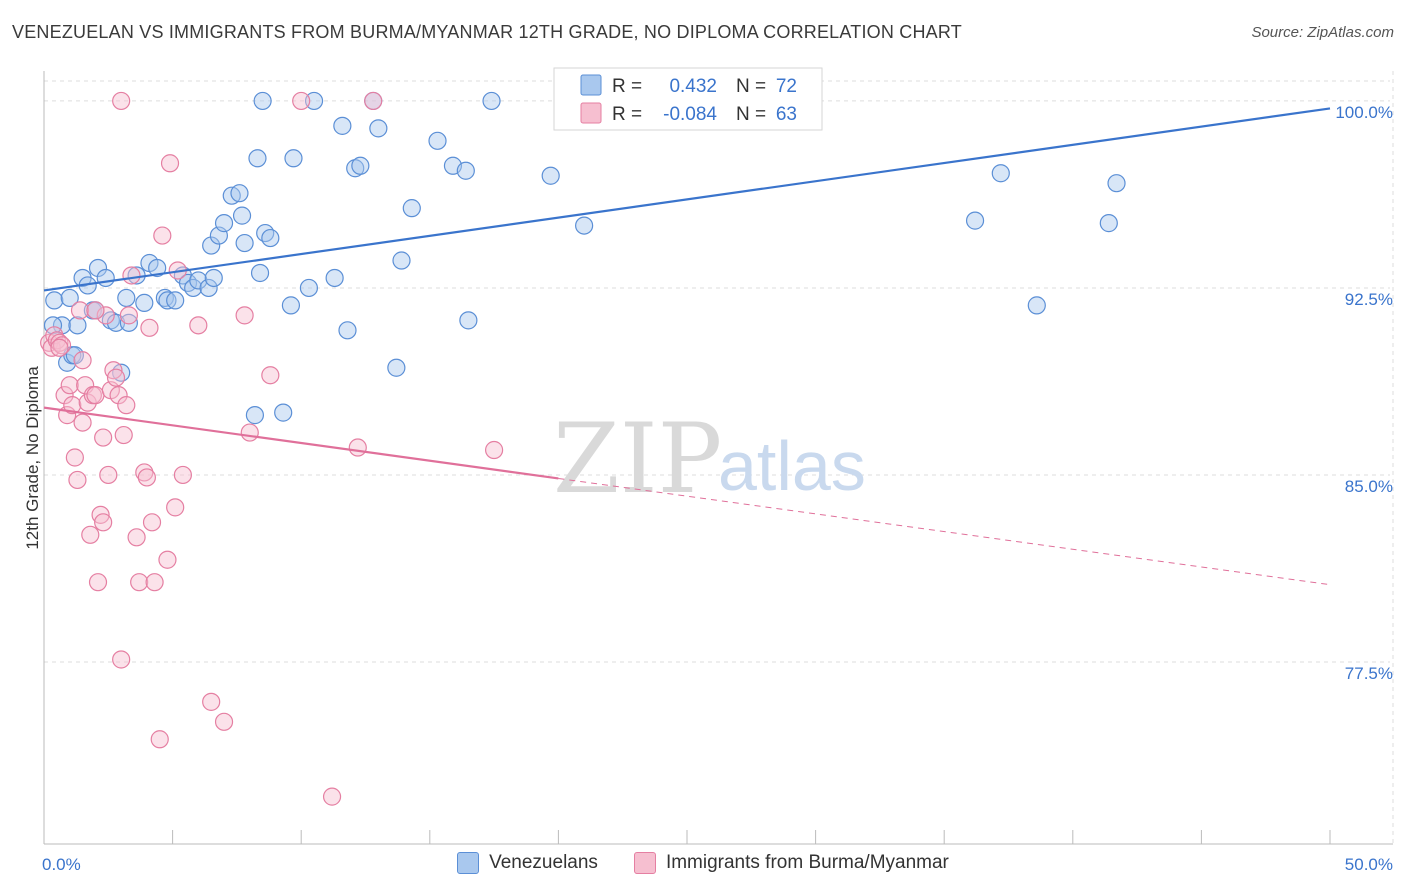  What do you see at coordinates (627, 114) in the screenshot?
I see `legend-r-label-pink: R =` at bounding box center [627, 114].